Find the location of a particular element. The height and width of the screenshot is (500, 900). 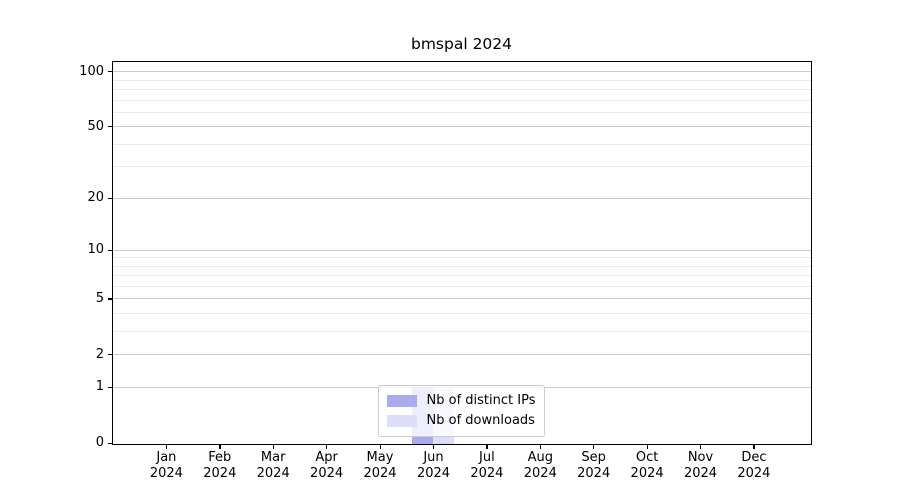

y-tick-label: 1 is located at coordinates (99, 387).